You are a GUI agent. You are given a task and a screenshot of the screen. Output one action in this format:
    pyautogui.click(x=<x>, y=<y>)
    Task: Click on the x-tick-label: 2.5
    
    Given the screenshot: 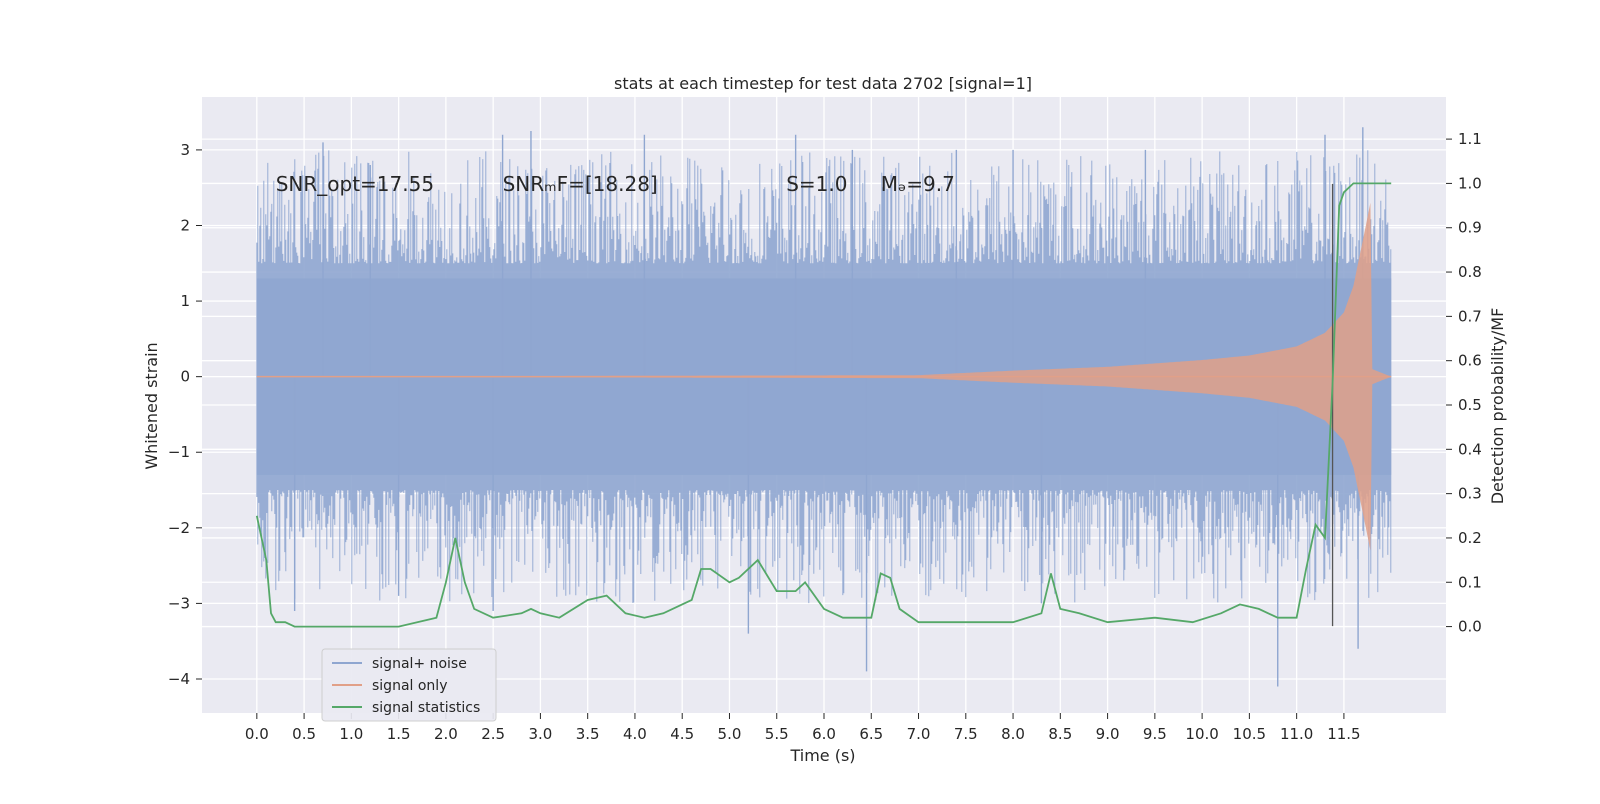 What is the action you would take?
    pyautogui.click(x=493, y=734)
    